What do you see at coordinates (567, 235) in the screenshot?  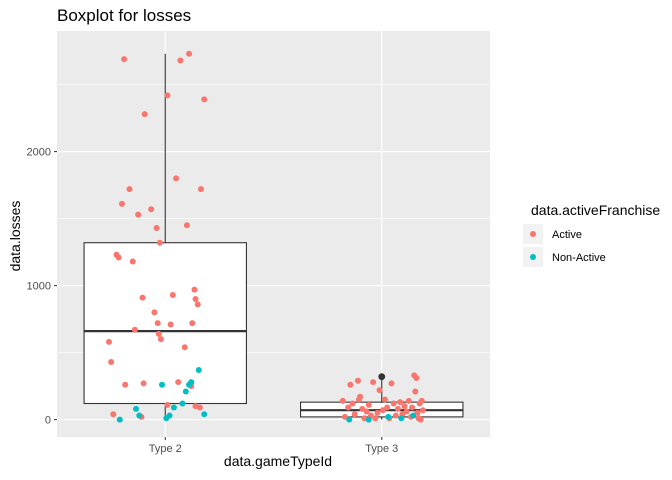 I see `legend-label: Active` at bounding box center [567, 235].